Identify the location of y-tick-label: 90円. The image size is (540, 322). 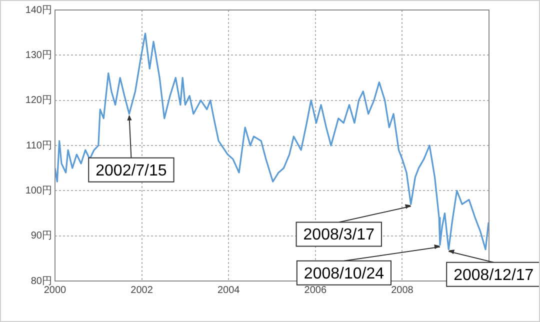
(41, 236).